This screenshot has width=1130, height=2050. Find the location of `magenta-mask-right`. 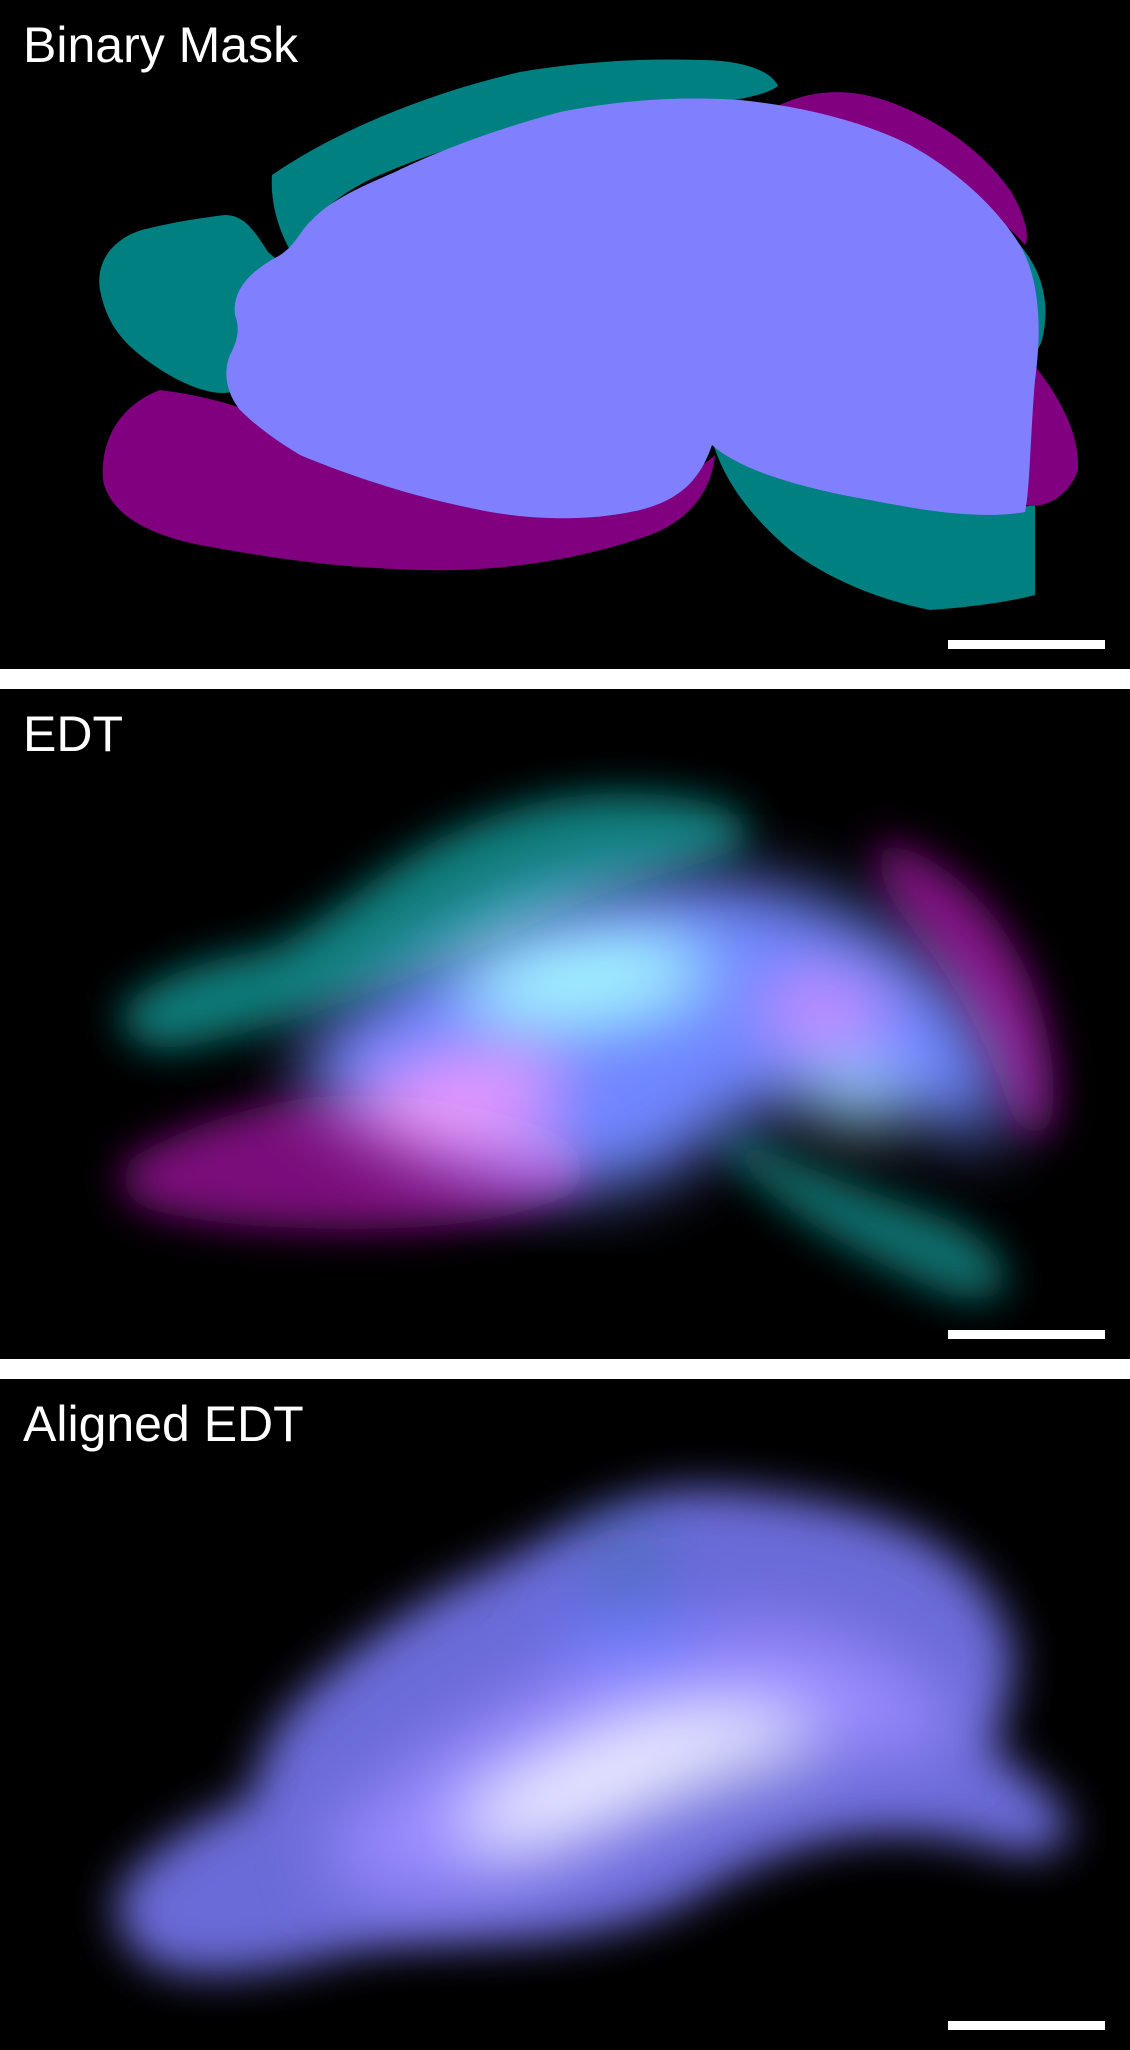

magenta-mask-right is located at coordinates (1052, 433).